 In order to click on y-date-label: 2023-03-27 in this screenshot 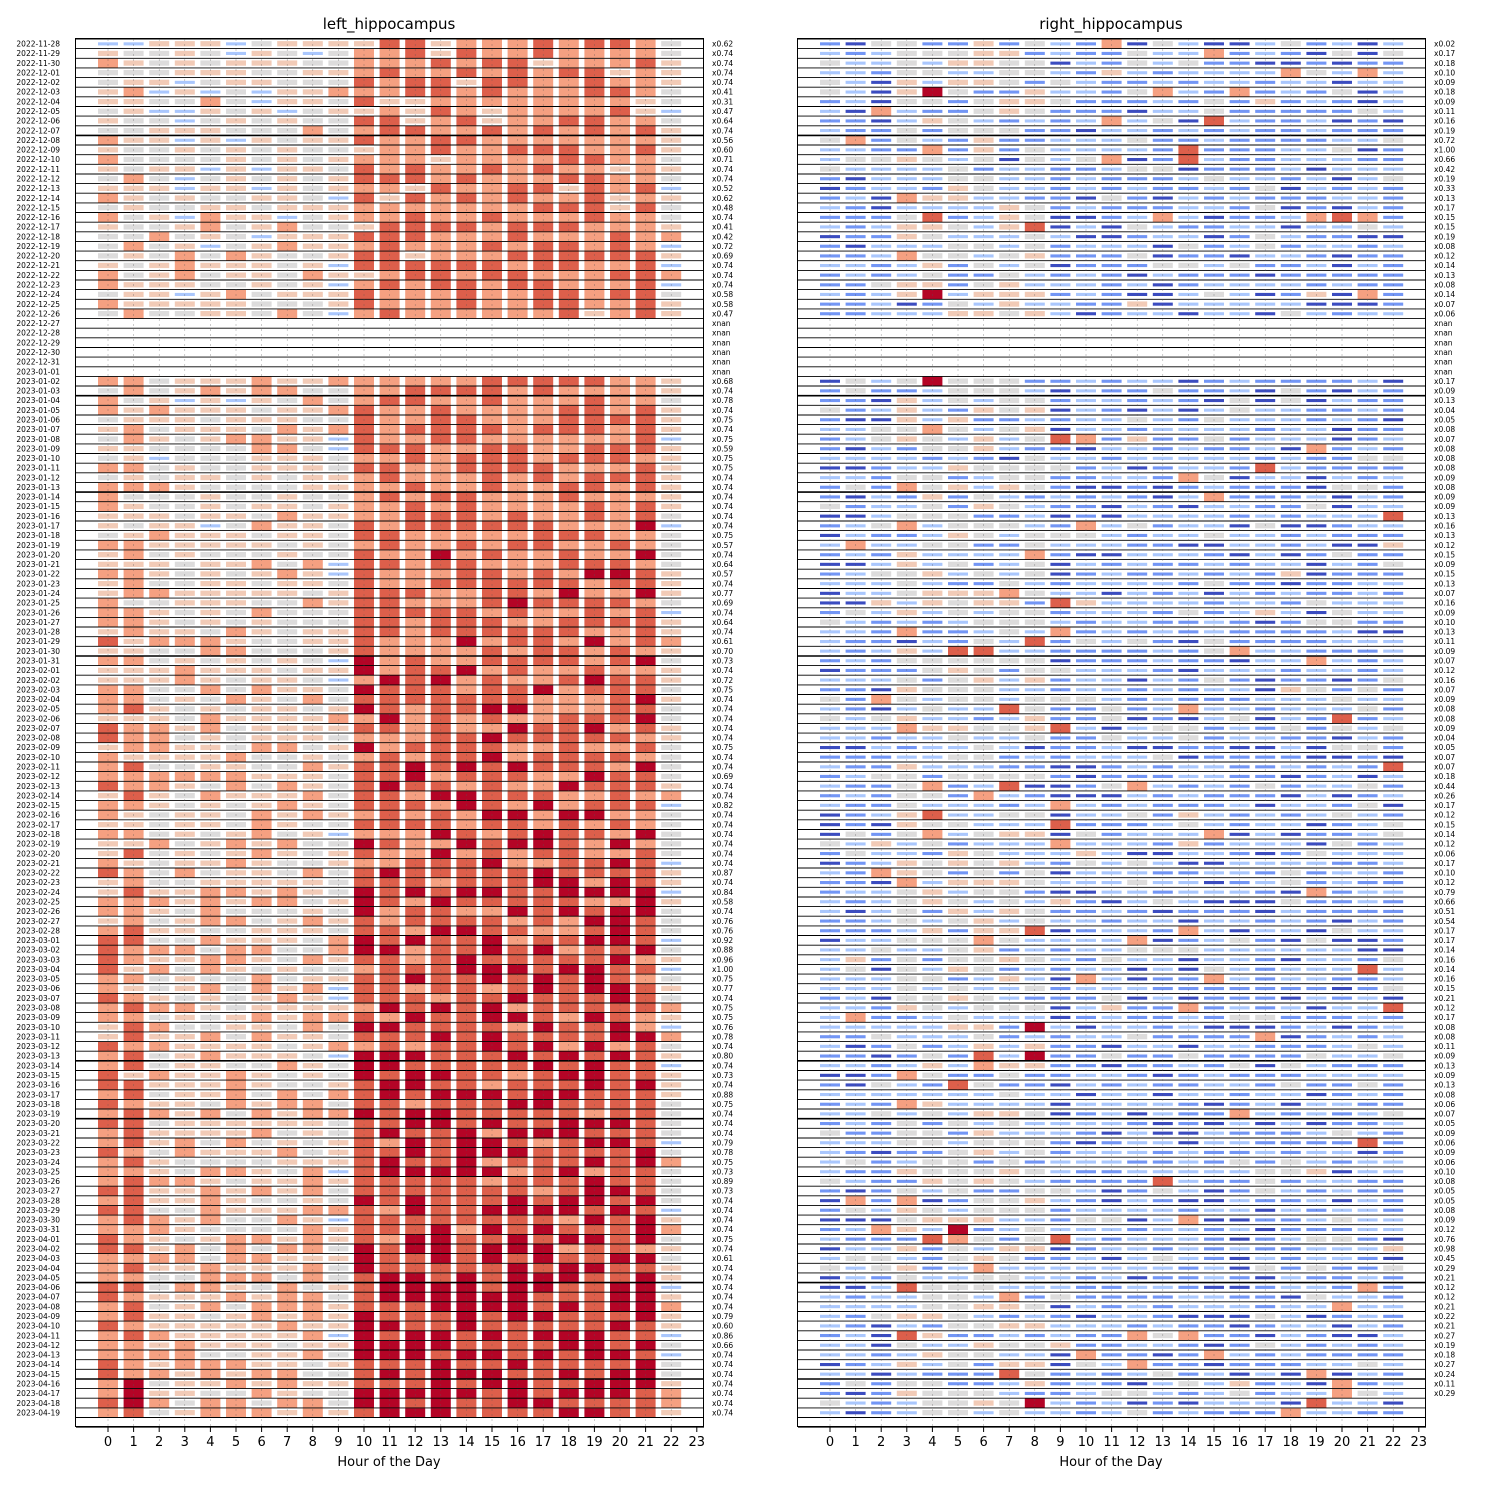, I will do `click(38, 1191)`.